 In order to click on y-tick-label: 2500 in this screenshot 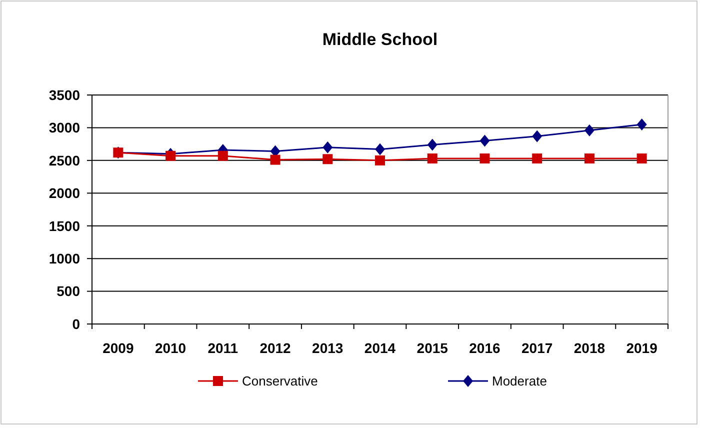, I will do `click(64, 160)`.